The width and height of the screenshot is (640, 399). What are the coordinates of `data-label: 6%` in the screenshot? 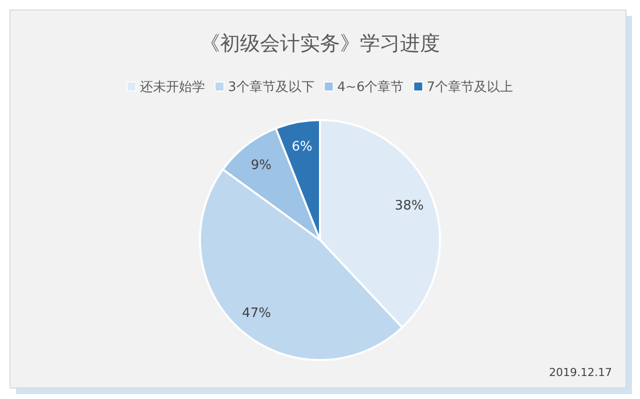 It's located at (302, 147).